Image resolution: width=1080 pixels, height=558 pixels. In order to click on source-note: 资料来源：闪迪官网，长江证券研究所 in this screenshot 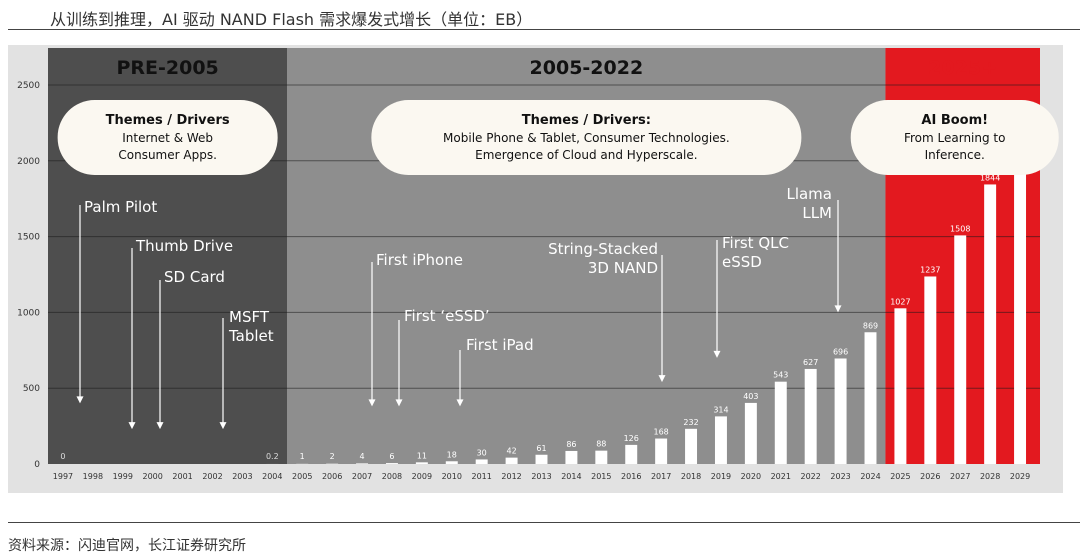, I will do `click(127, 546)`.